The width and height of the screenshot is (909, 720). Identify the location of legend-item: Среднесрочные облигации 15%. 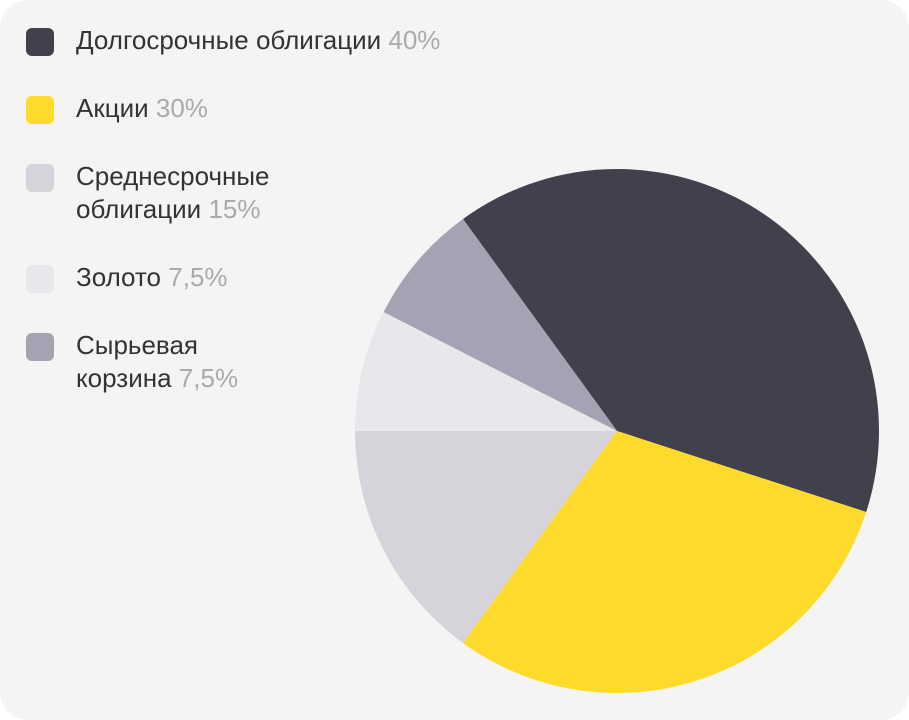
(176, 193).